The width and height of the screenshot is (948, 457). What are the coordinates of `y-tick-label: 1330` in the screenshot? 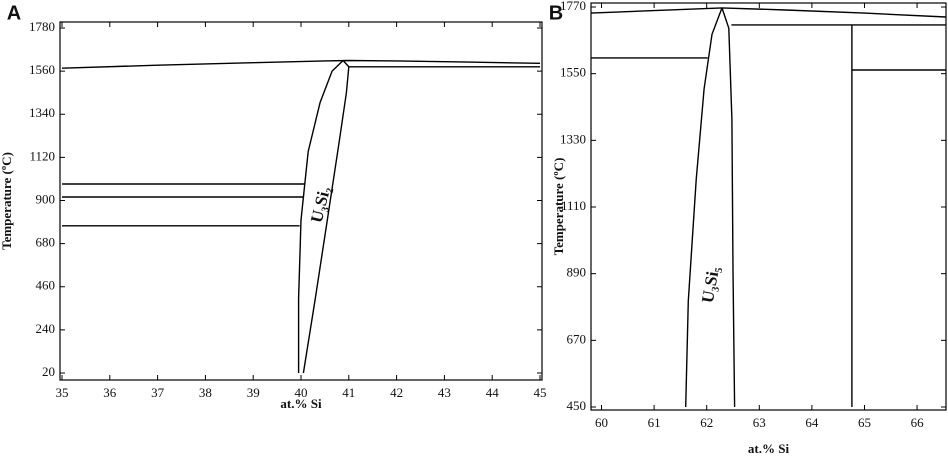 It's located at (573, 138).